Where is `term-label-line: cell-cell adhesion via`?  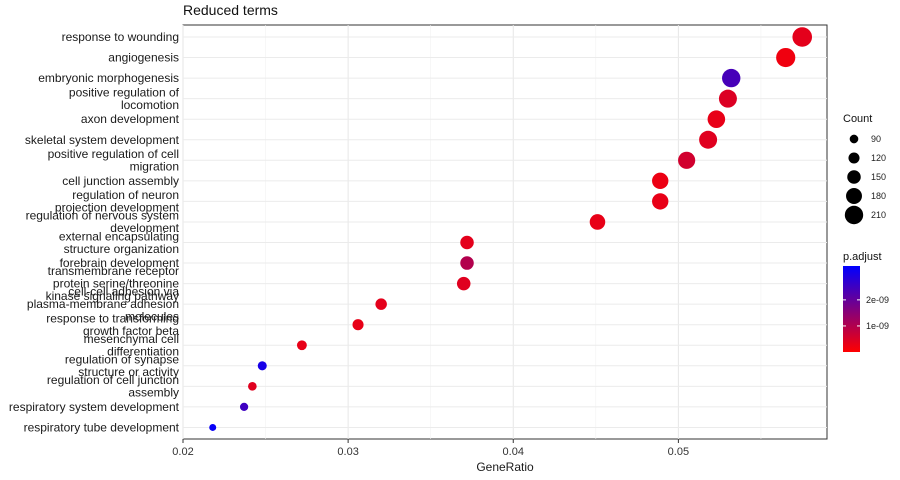
term-label-line: cell-cell adhesion via is located at coordinates (123, 292).